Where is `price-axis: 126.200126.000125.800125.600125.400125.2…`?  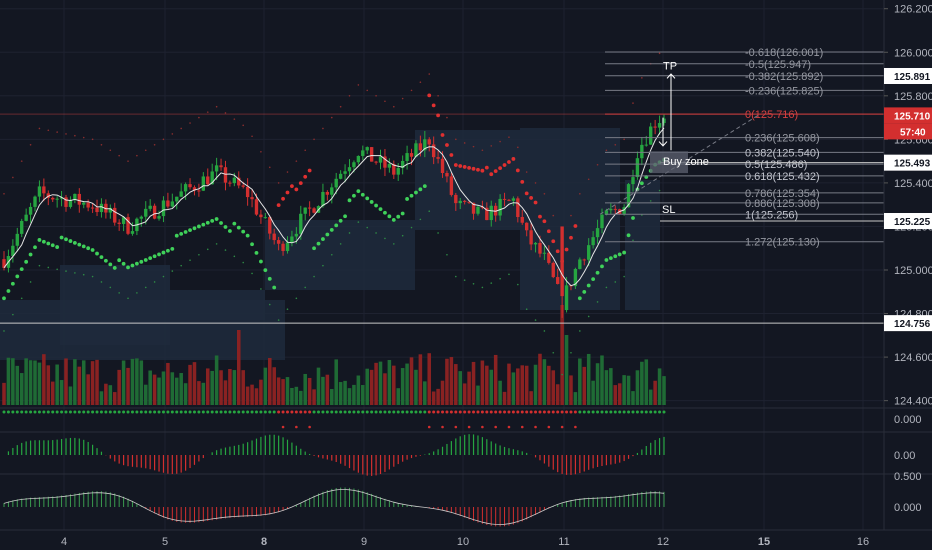
price-axis: 126.200126.000125.800125.600125.400125.2… is located at coordinates (907, 265).